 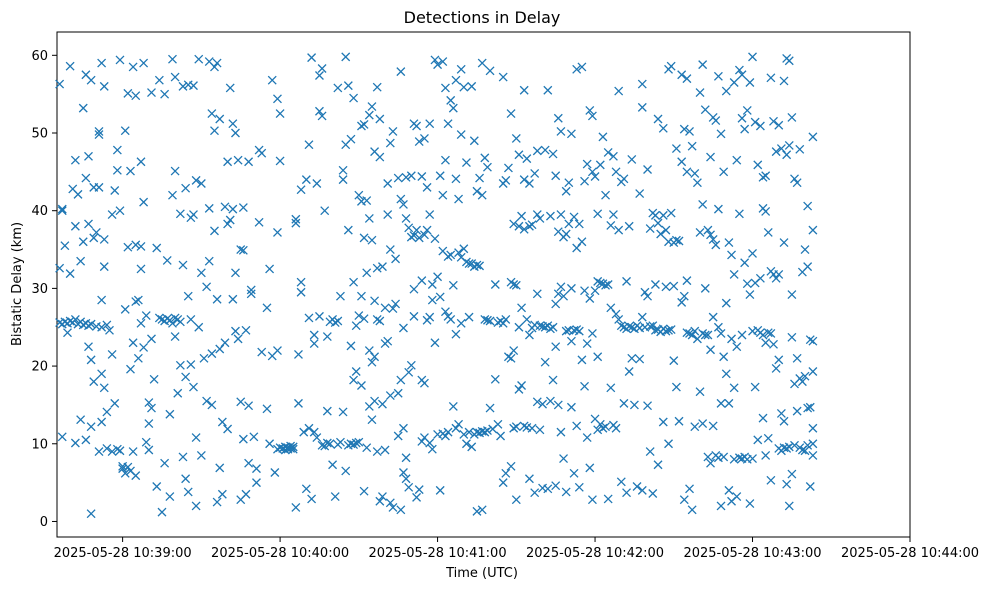 What do you see at coordinates (481, 573) in the screenshot?
I see `x-axis-label: Time (UTC)` at bounding box center [481, 573].